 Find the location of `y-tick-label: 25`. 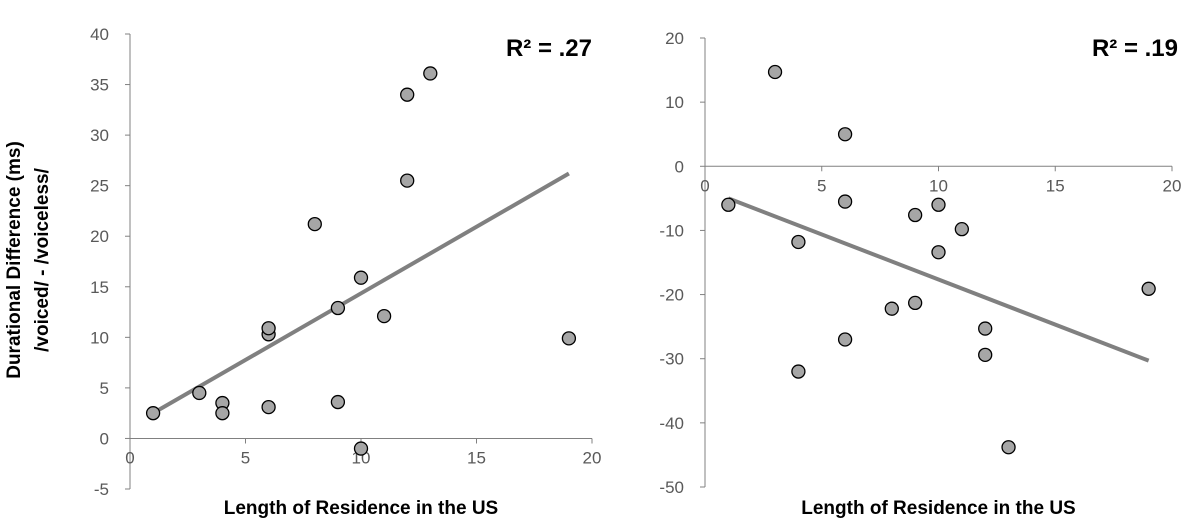

y-tick-label: 25 is located at coordinates (99, 186).